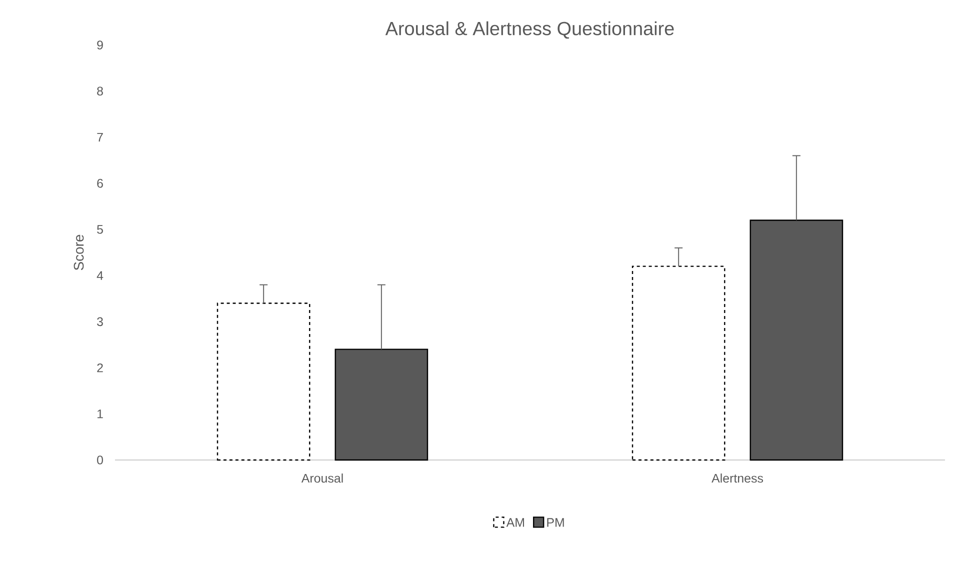  I want to click on y-tick-label: 0, so click(100, 460).